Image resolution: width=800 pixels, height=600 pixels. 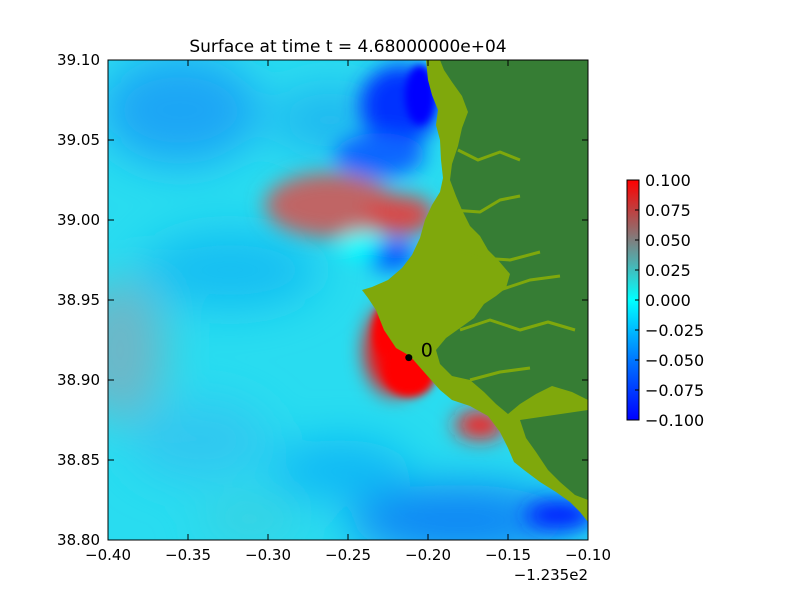 What do you see at coordinates (674, 330) in the screenshot?
I see `colorbar-tick-label: −0.025` at bounding box center [674, 330].